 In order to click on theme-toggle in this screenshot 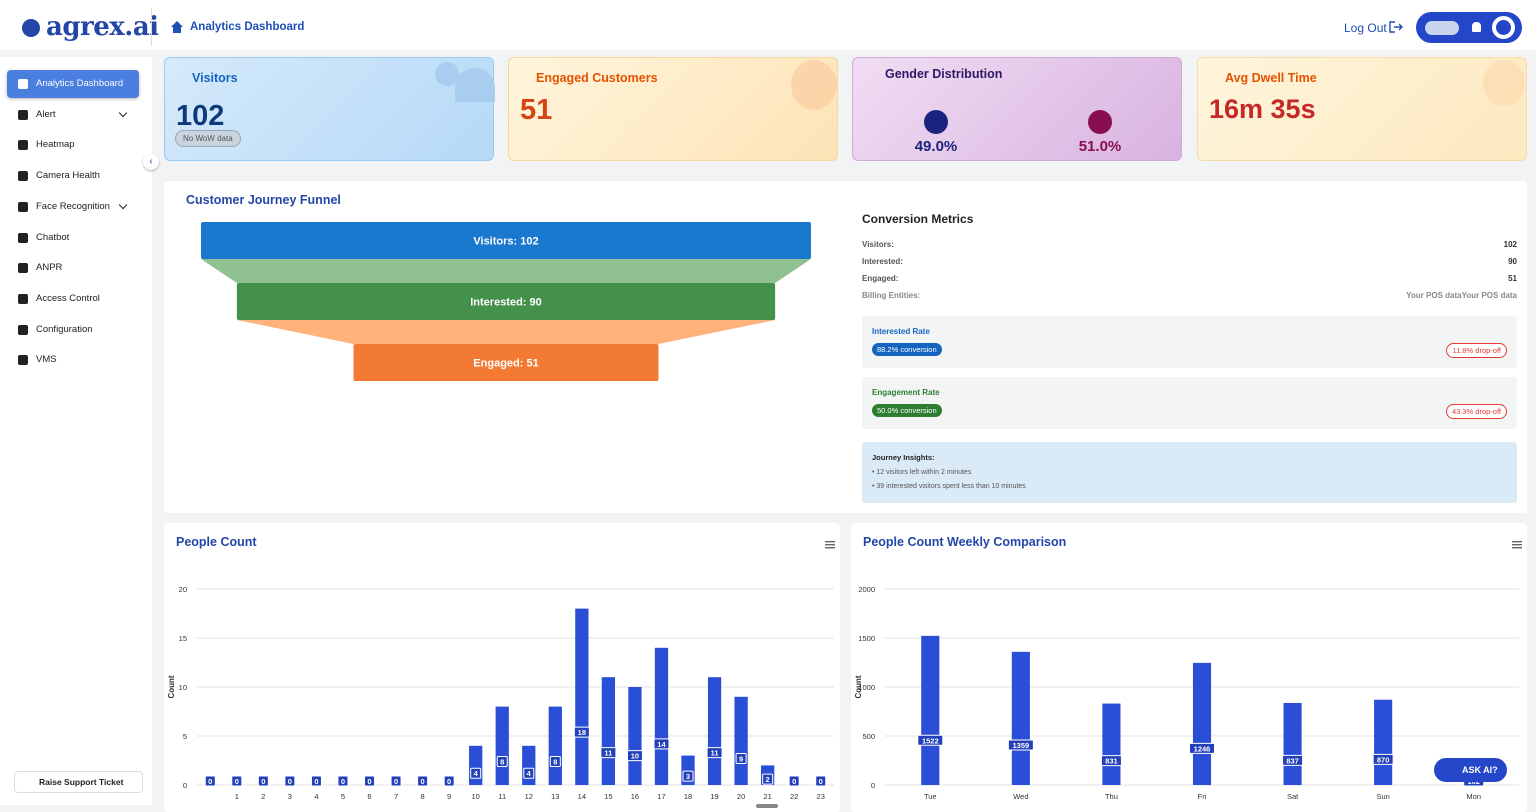, I will do `click(1442, 28)`.